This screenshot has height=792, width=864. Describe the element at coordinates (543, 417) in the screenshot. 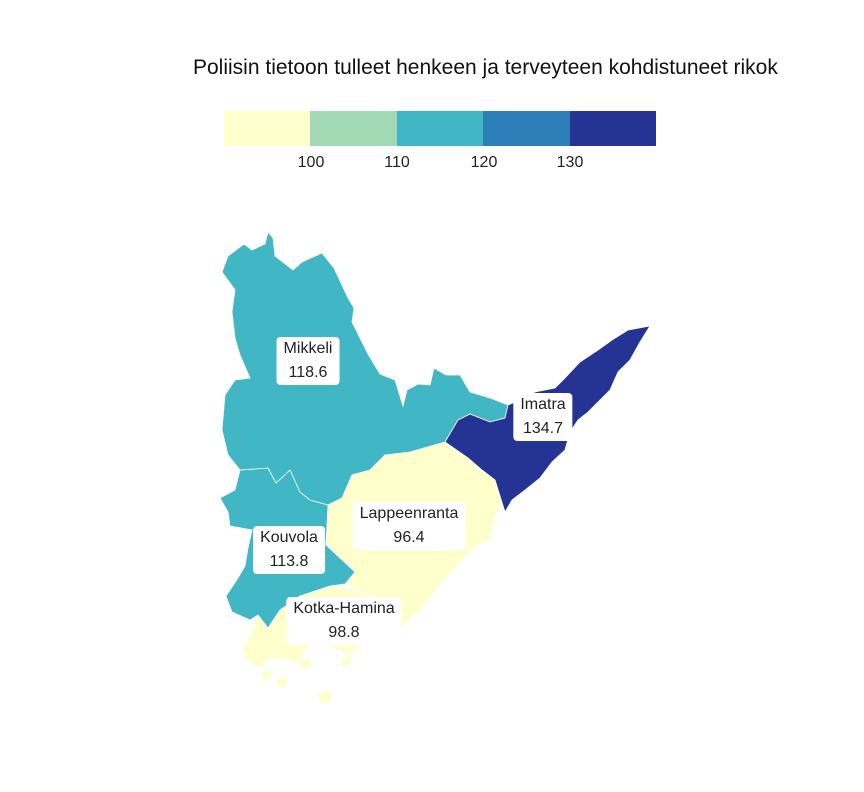

I see `region-label-imatra: Imatra 134.7` at that location.